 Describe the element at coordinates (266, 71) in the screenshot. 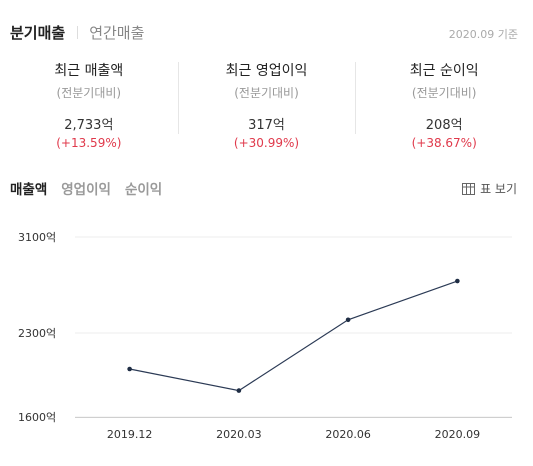

I see `stat-title: 최근 영업이익` at that location.